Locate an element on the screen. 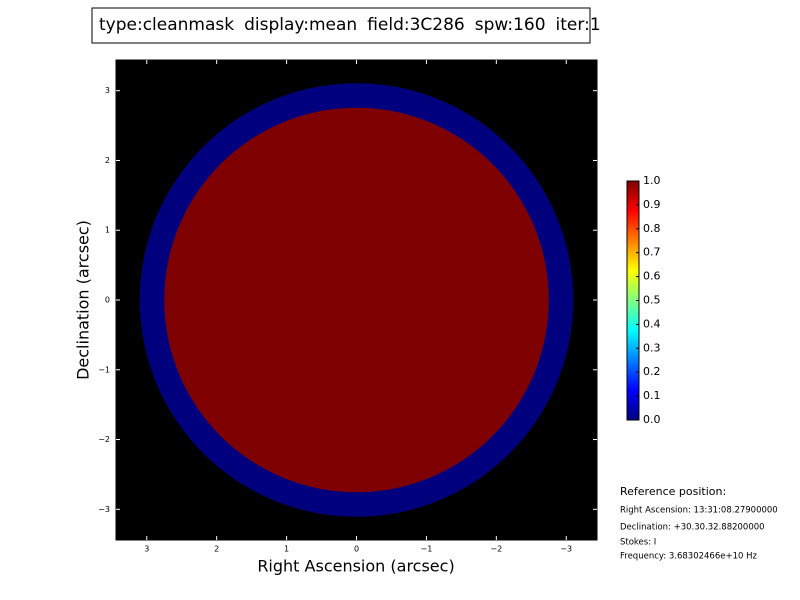 This screenshot has width=800, height=600. colorbar-tick-label: 0.2 is located at coordinates (652, 371).